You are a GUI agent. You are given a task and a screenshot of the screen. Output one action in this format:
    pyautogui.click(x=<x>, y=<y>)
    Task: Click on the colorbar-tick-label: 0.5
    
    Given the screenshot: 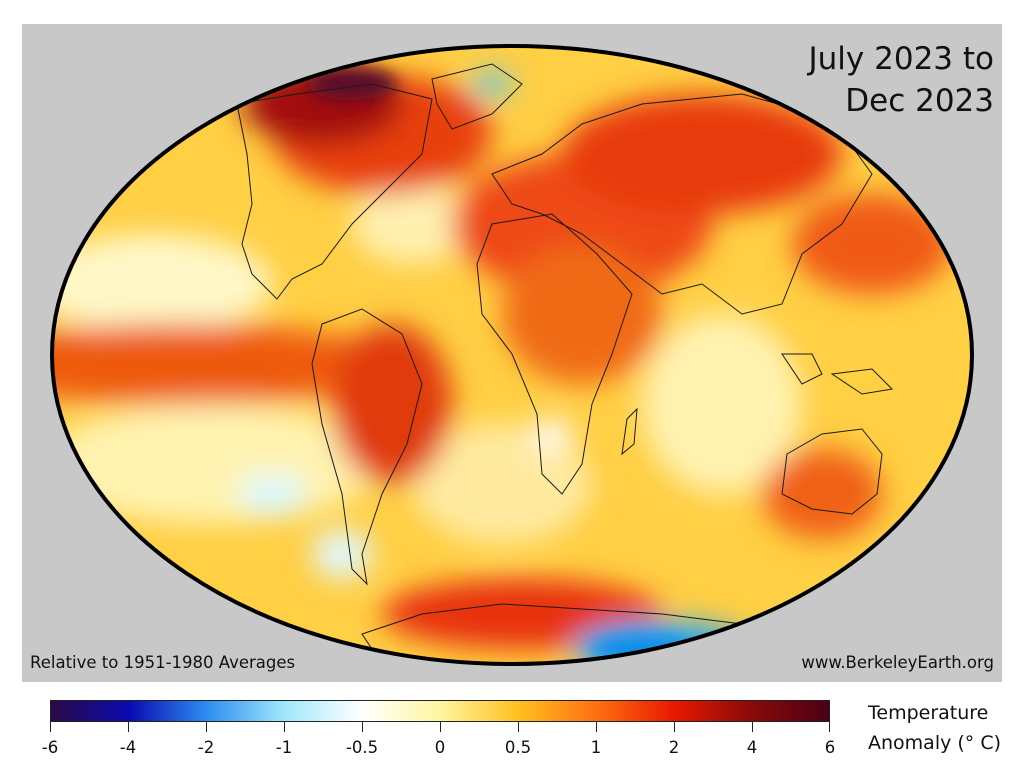 What is the action you would take?
    pyautogui.click(x=518, y=747)
    